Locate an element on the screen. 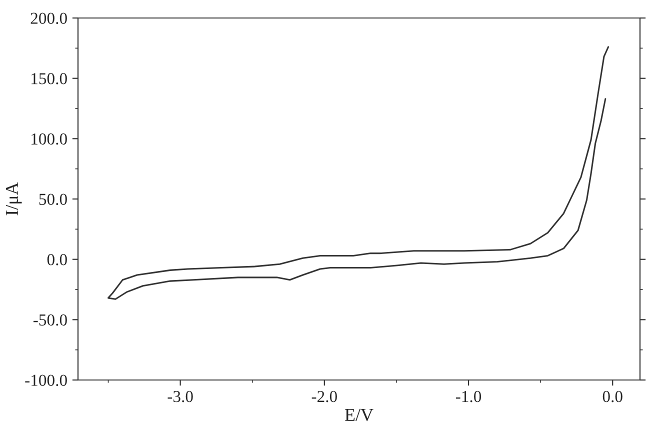 The width and height of the screenshot is (651, 438). y-tick-label: -100.0 is located at coordinates (46, 380).